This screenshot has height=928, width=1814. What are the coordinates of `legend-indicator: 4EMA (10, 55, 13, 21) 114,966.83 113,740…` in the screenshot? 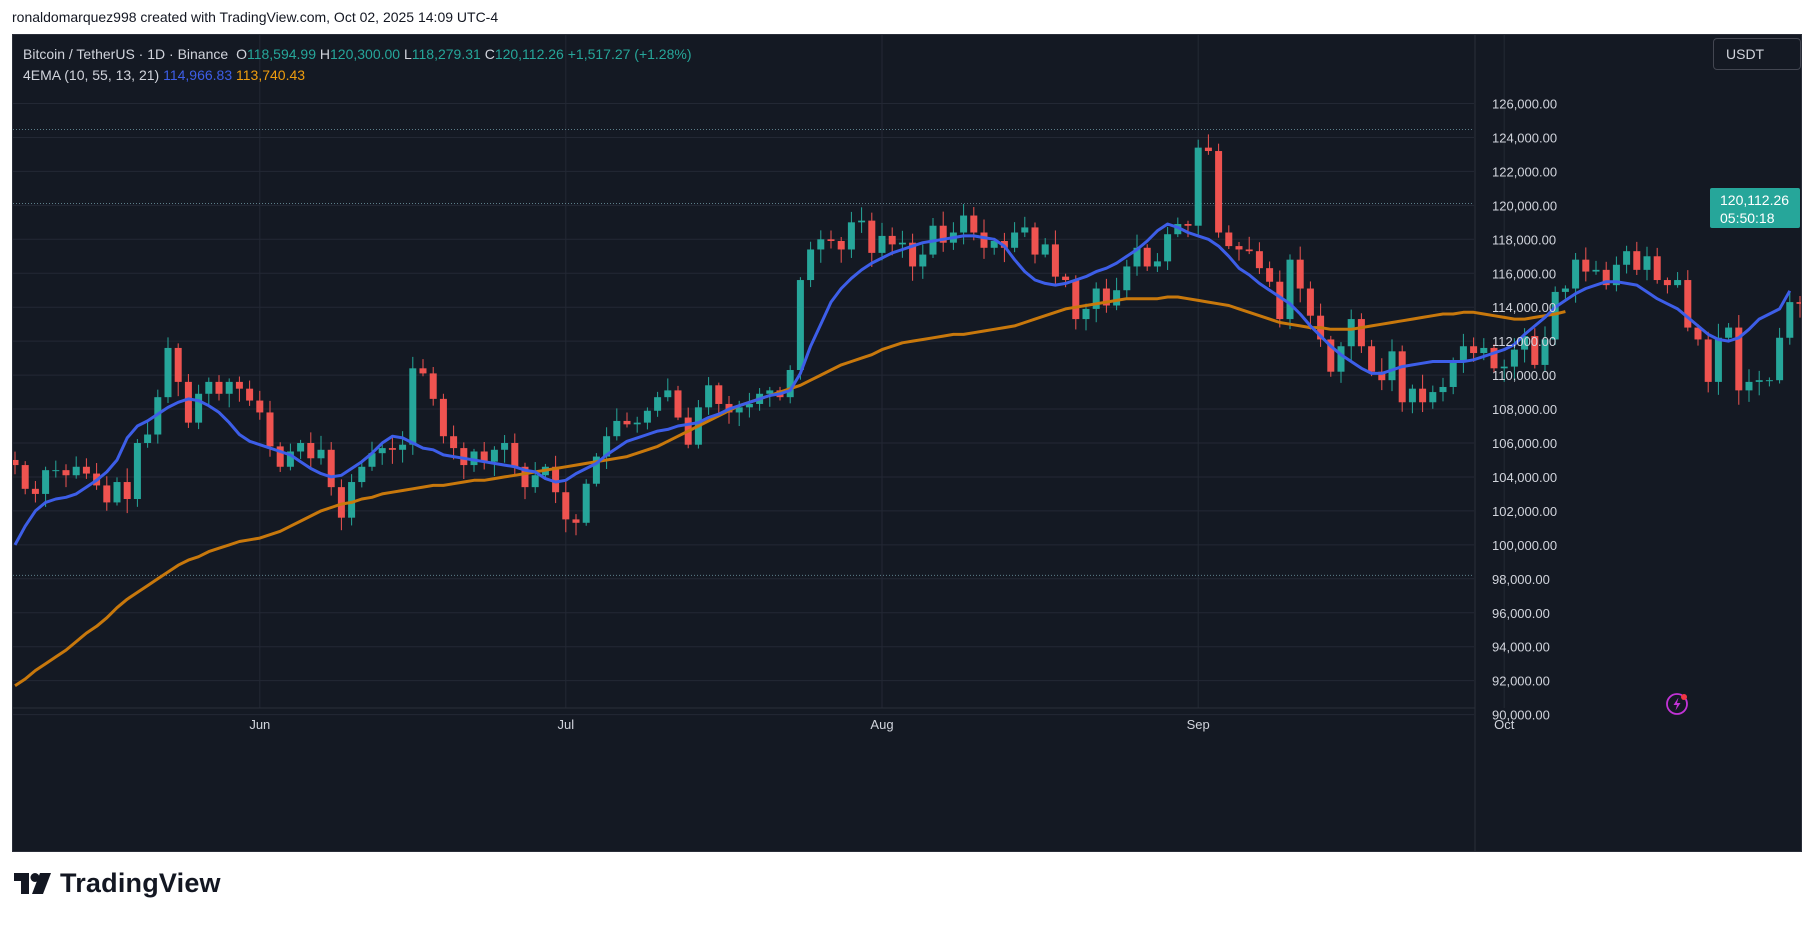 It's located at (164, 75).